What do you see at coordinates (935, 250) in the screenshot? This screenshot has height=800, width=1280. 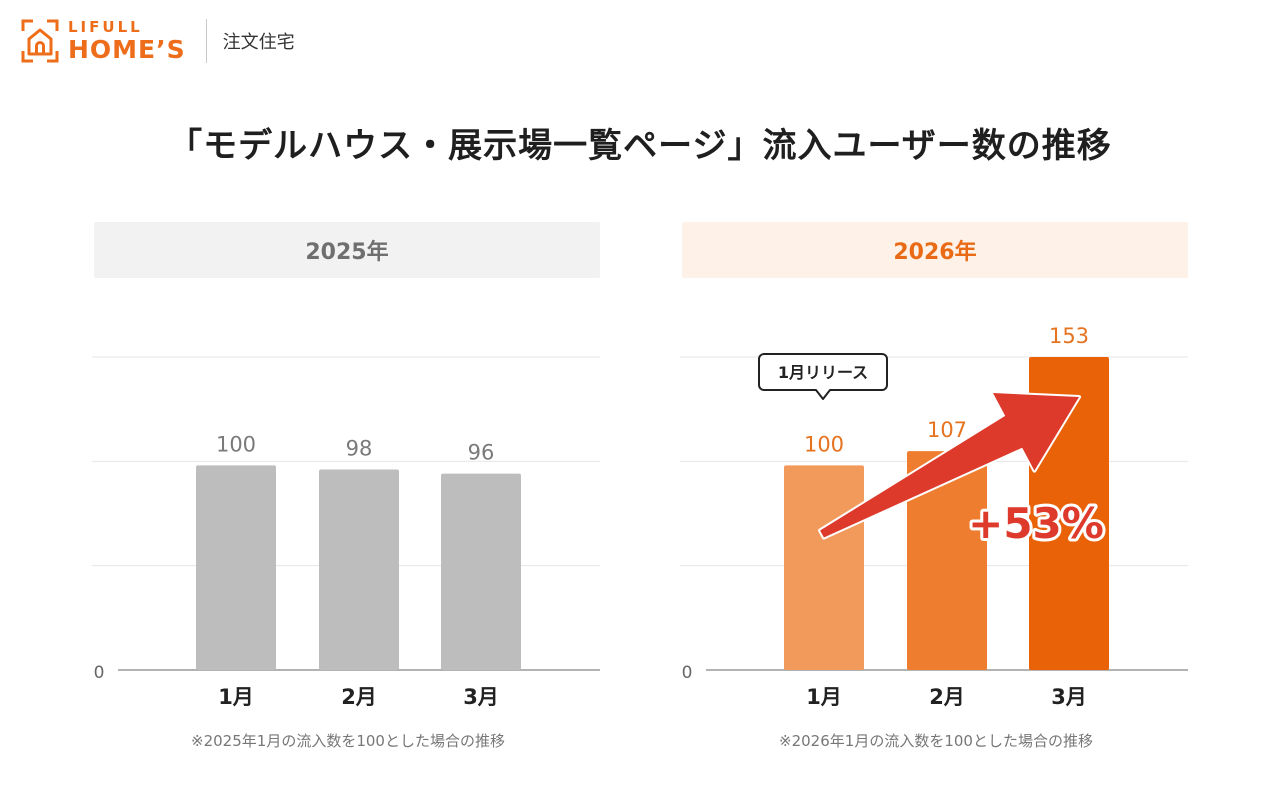 I see `year-banner-2026: 2026年` at bounding box center [935, 250].